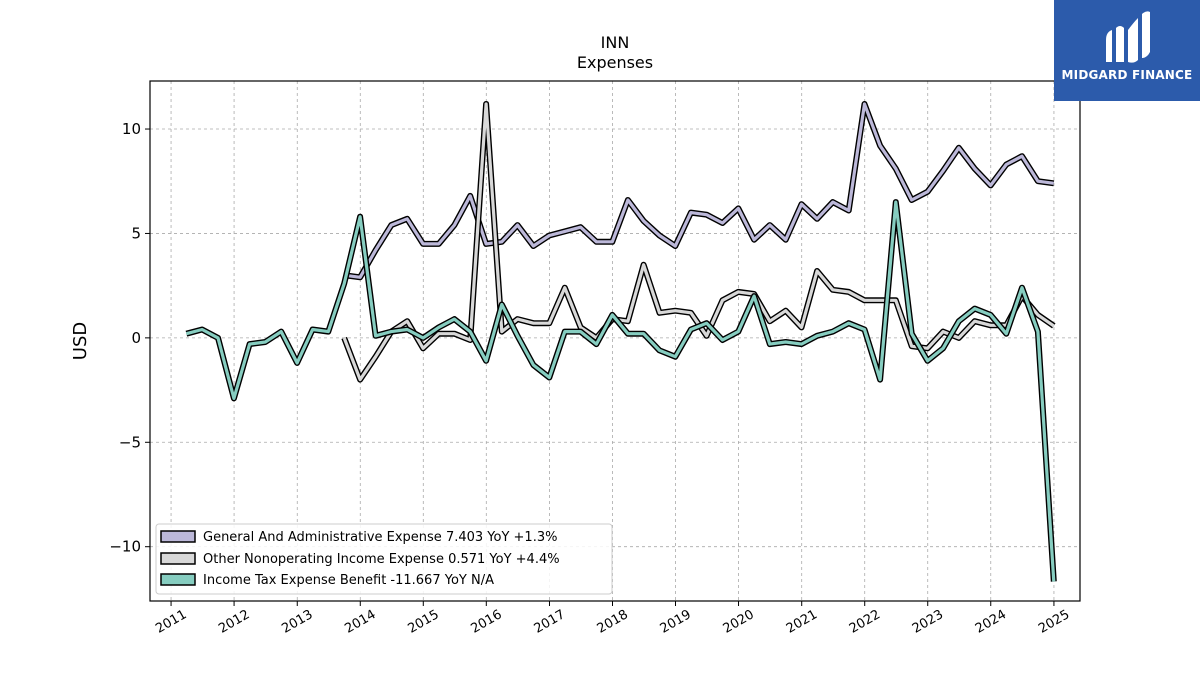 The height and width of the screenshot is (675, 1200). I want to click on x-tick-label: 2020, so click(739, 622).